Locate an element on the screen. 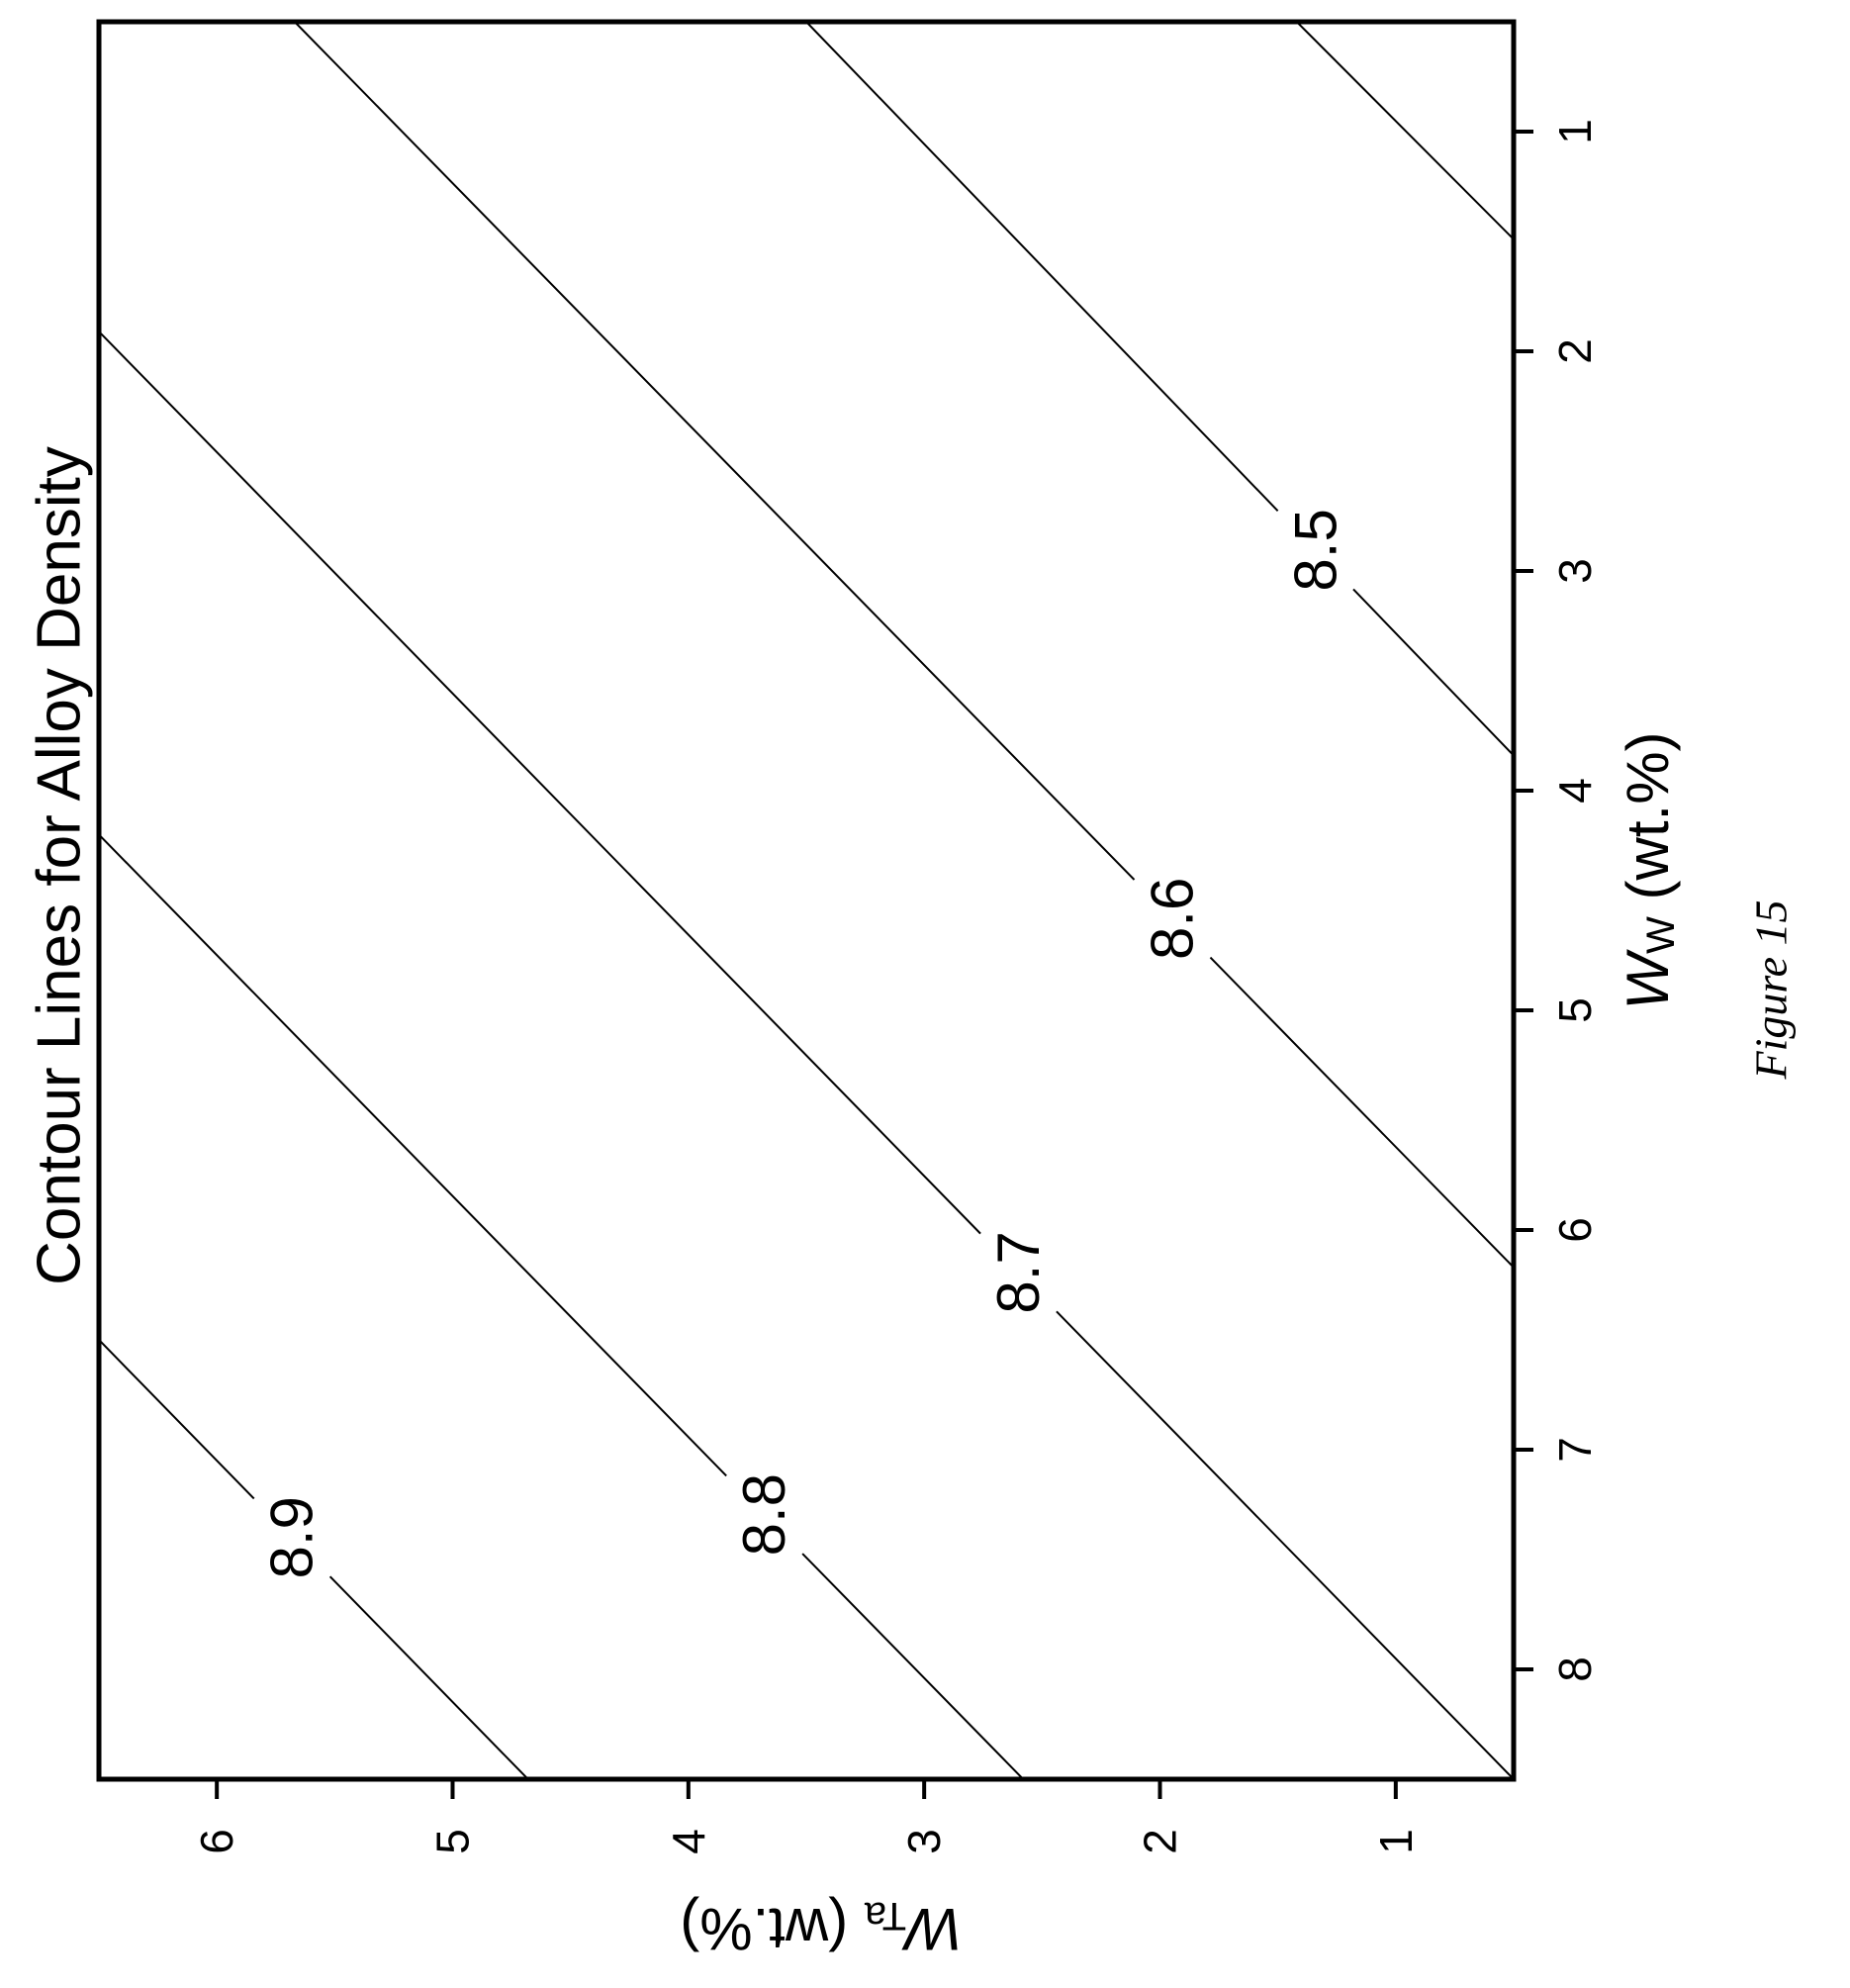 This screenshot has width=1850, height=1988. contour-label: 8.7 is located at coordinates (1018, 1272).